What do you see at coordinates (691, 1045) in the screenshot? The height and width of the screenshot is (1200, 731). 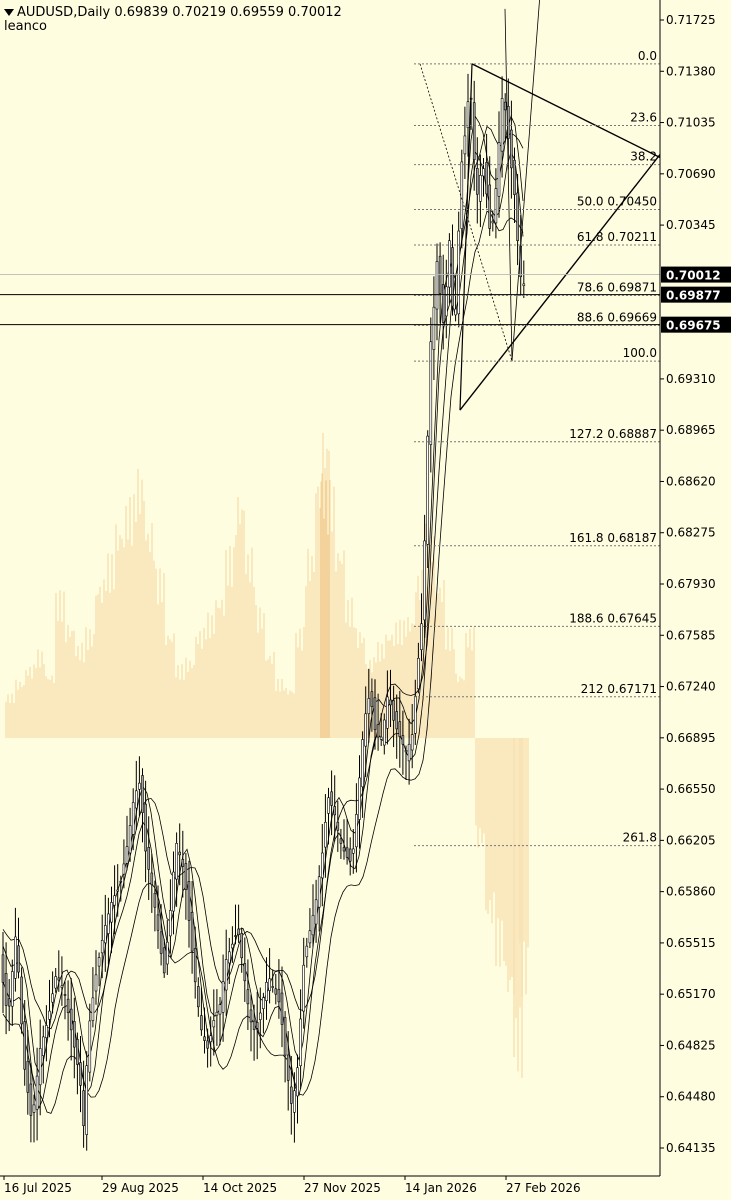 I see `price-tick-label: 0.64825` at bounding box center [691, 1045].